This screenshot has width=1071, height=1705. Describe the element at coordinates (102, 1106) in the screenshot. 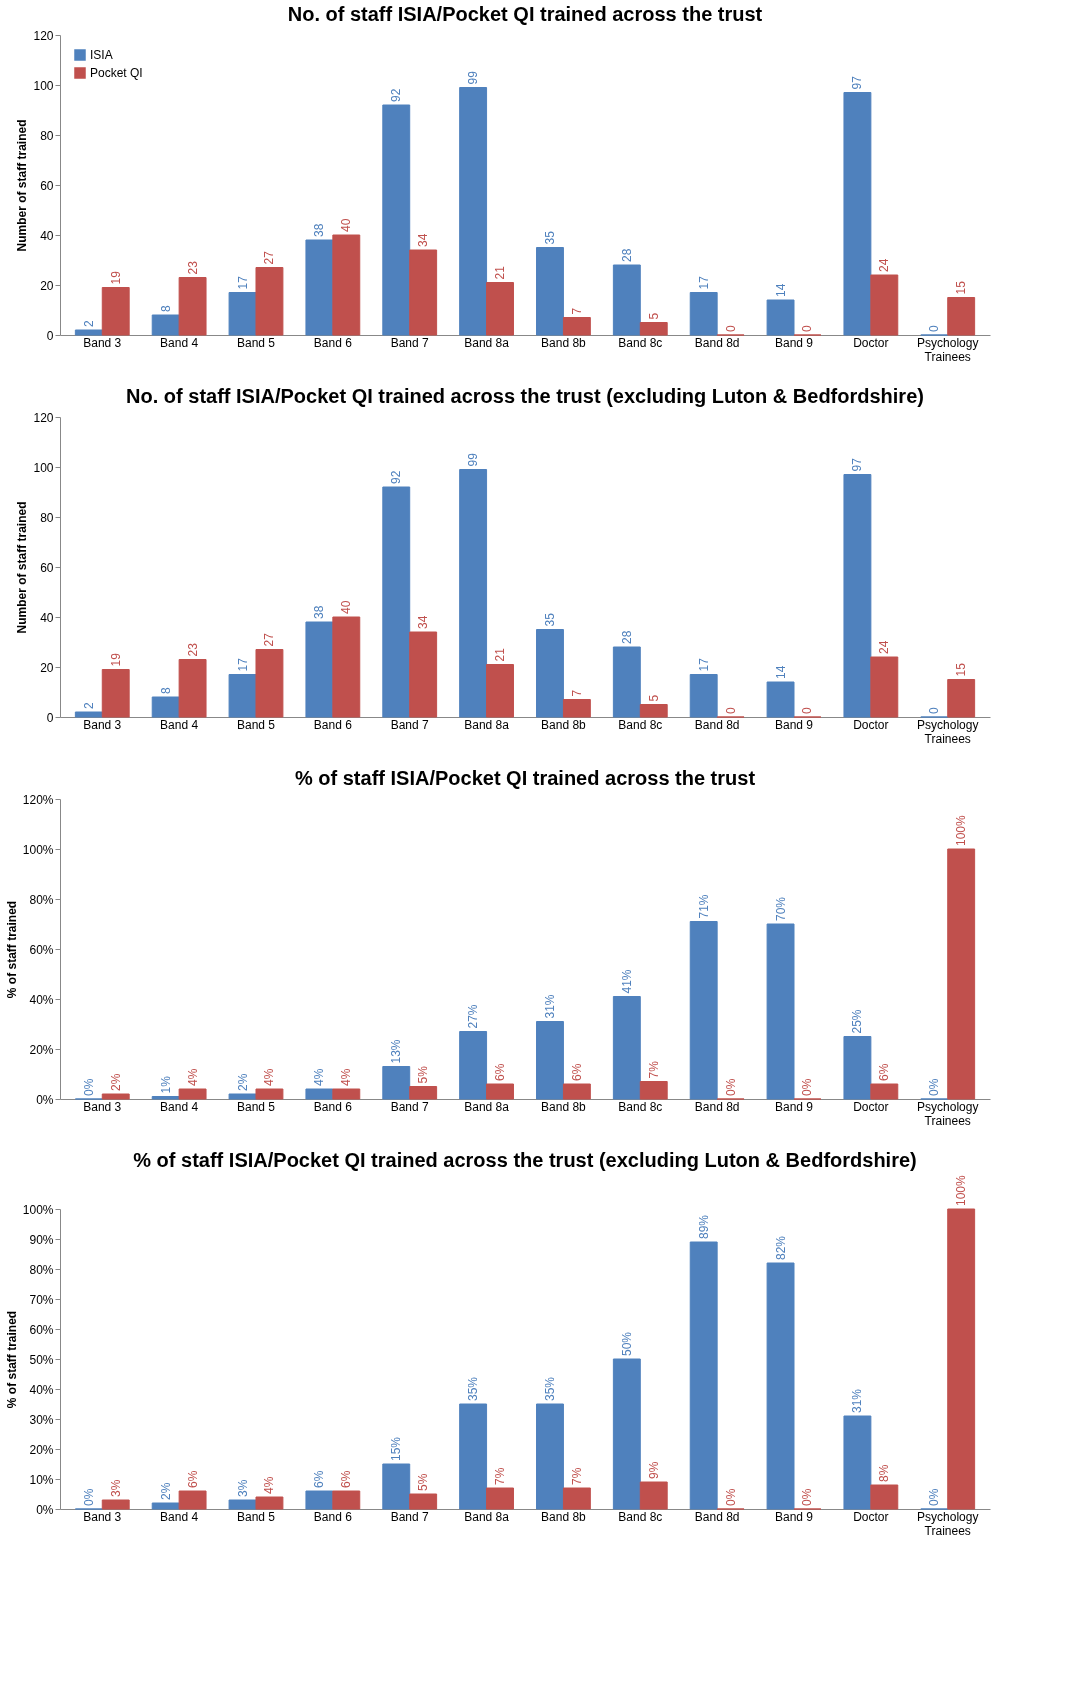

I see `x-tick-label: Band 3` at that location.